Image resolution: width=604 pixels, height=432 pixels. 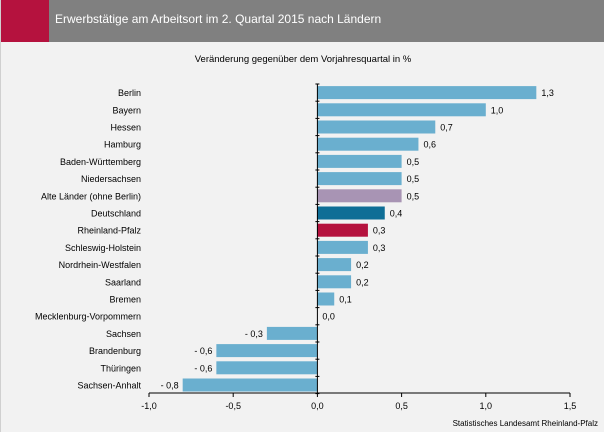 I want to click on category-label: Mecklenburg-Vorpommern, so click(x=88, y=317).